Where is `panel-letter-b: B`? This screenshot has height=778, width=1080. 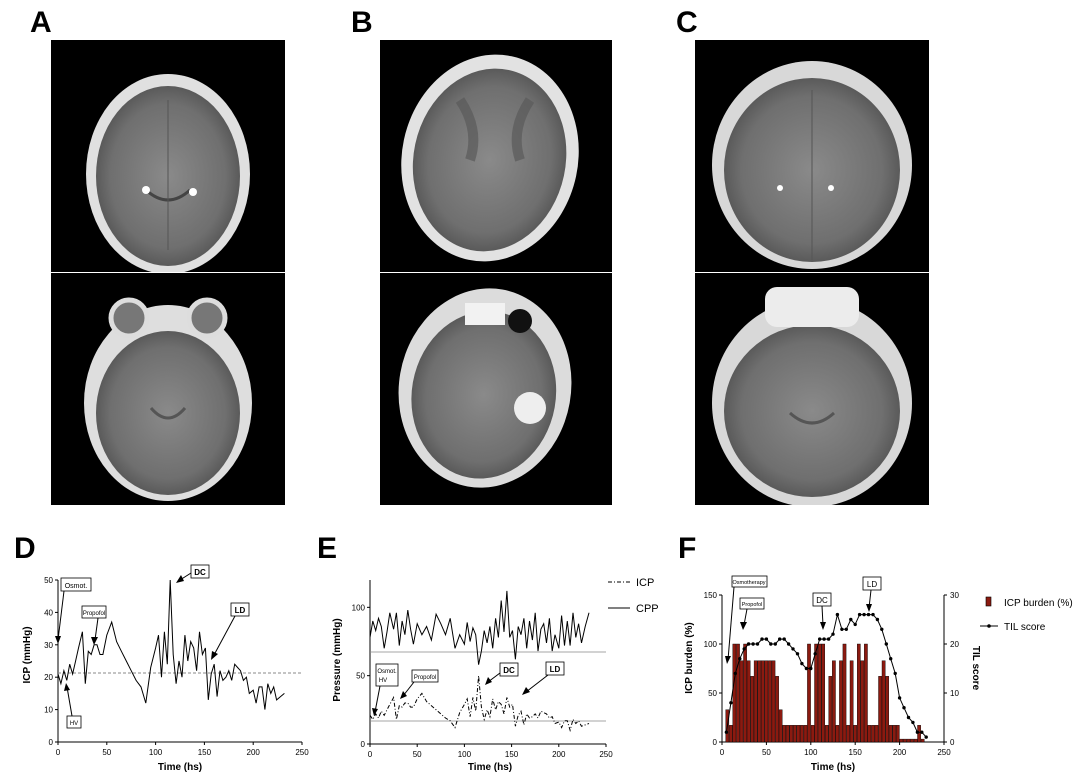
panel-letter-b: B is located at coordinates (362, 22).